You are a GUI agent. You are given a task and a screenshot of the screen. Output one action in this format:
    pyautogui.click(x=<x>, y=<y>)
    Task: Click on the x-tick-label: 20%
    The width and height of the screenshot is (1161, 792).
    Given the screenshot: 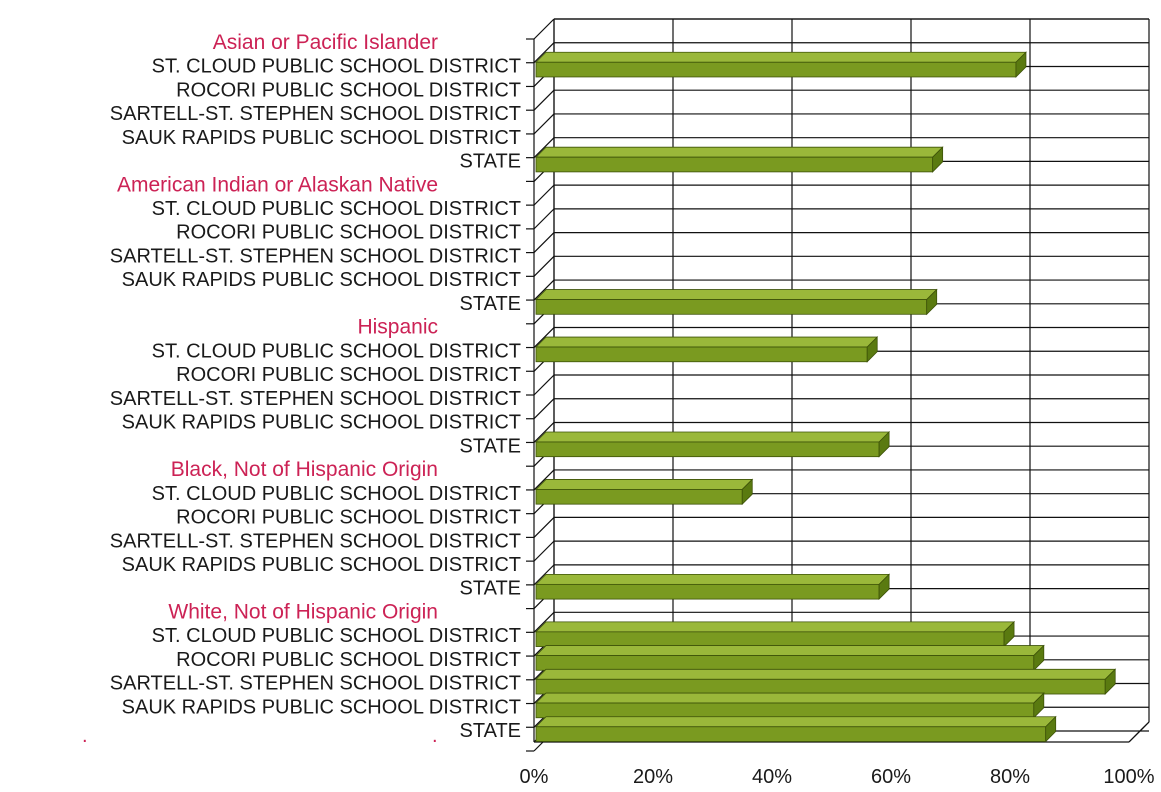 What is the action you would take?
    pyautogui.click(x=653, y=777)
    